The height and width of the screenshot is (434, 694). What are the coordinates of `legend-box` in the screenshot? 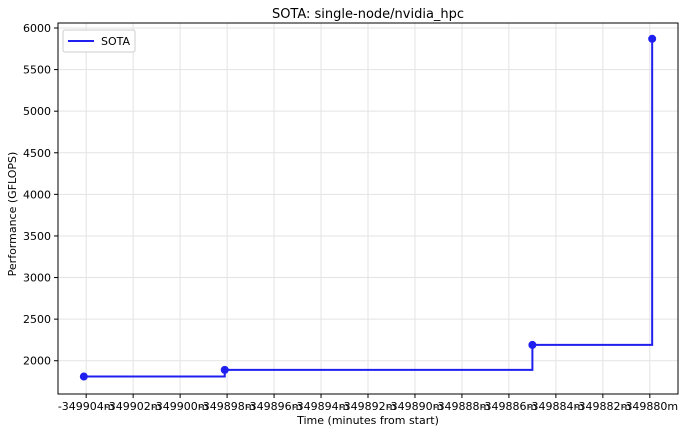 It's located at (99, 41).